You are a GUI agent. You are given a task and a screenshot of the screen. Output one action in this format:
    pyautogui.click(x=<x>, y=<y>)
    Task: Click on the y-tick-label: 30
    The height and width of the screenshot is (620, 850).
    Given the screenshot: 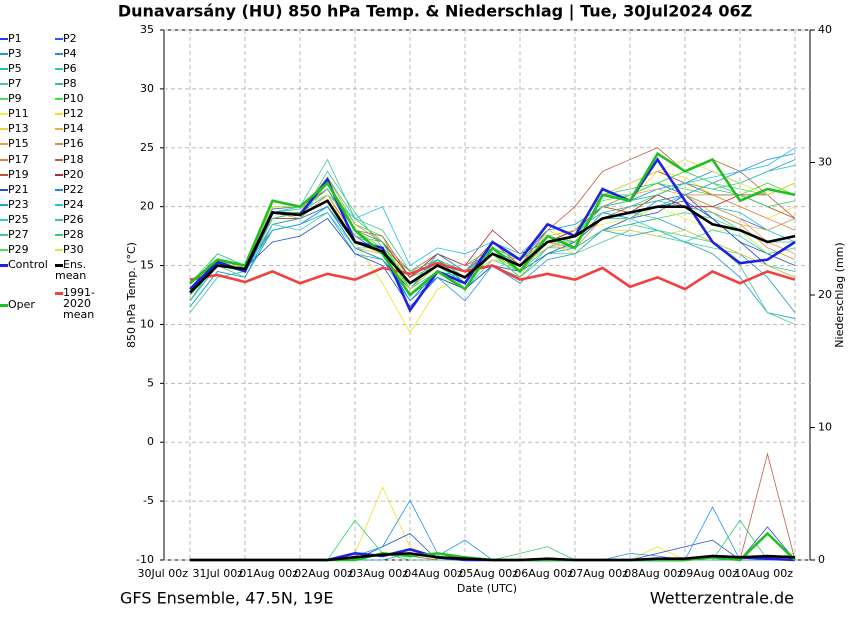 What is the action you would take?
    pyautogui.click(x=147, y=88)
    